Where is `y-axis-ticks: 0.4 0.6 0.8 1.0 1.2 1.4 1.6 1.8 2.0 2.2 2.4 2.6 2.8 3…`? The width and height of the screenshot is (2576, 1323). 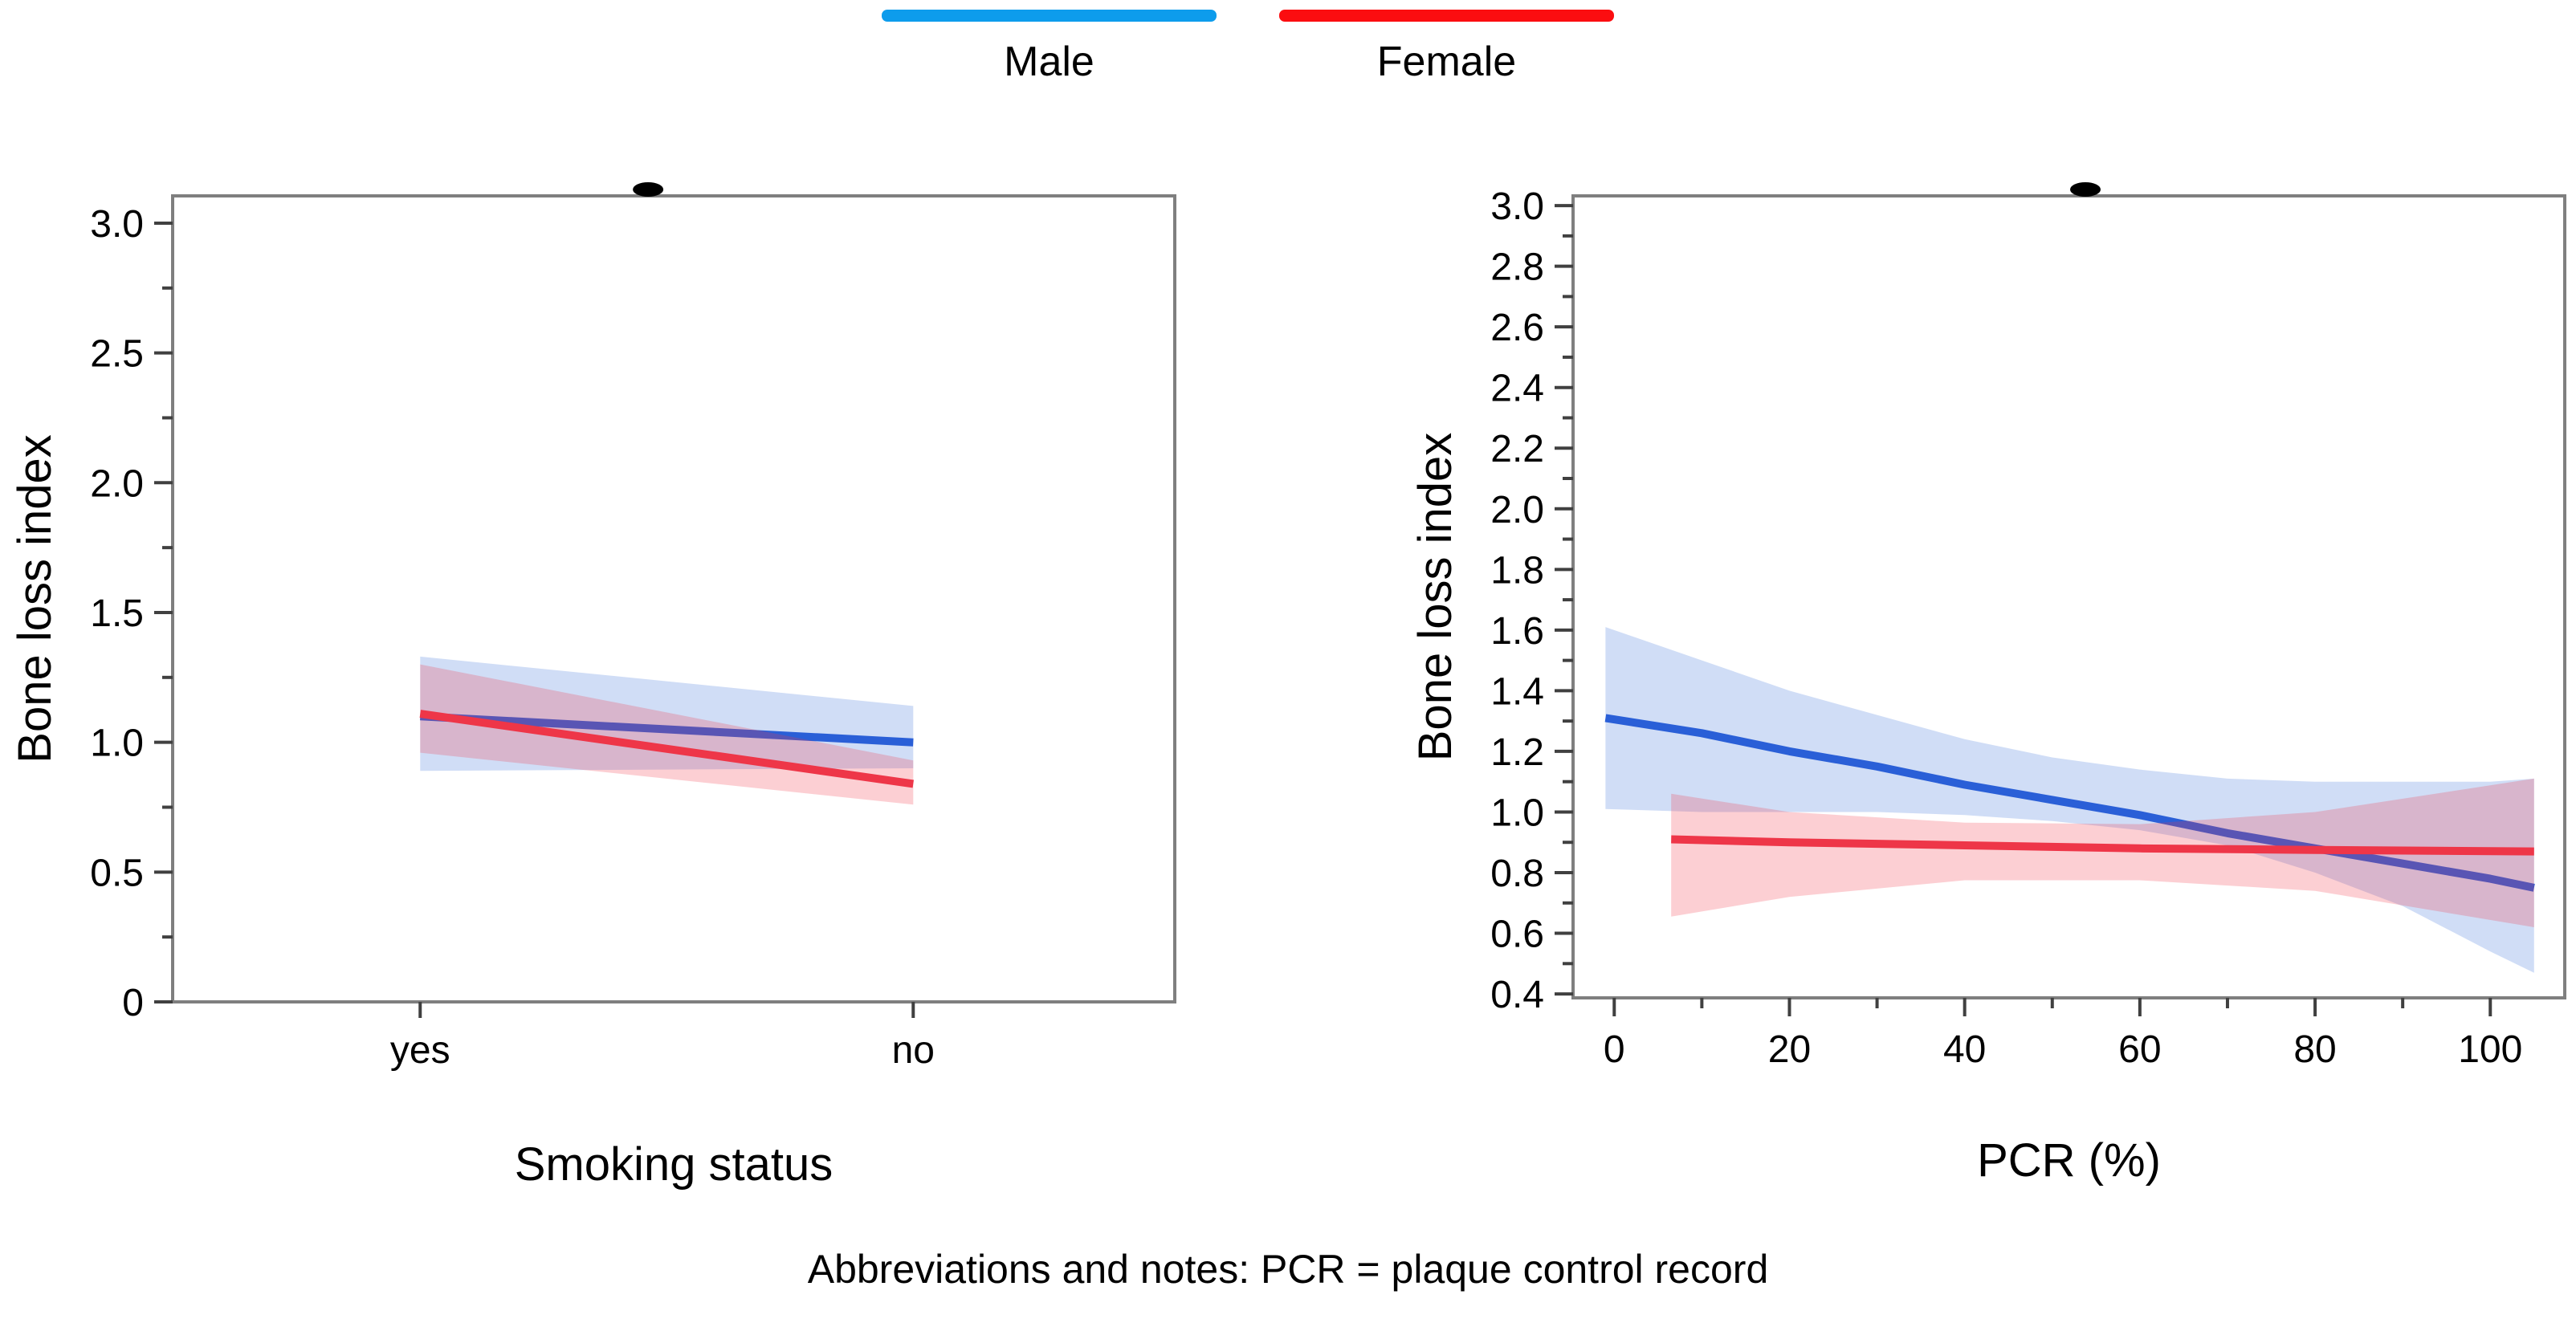 y-axis-ticks: 0.4 0.6 0.8 1.0 1.2 1.4 1.6 1.8 2.0 2.2 2.4 2.6 2.8 3… is located at coordinates (1531, 601).